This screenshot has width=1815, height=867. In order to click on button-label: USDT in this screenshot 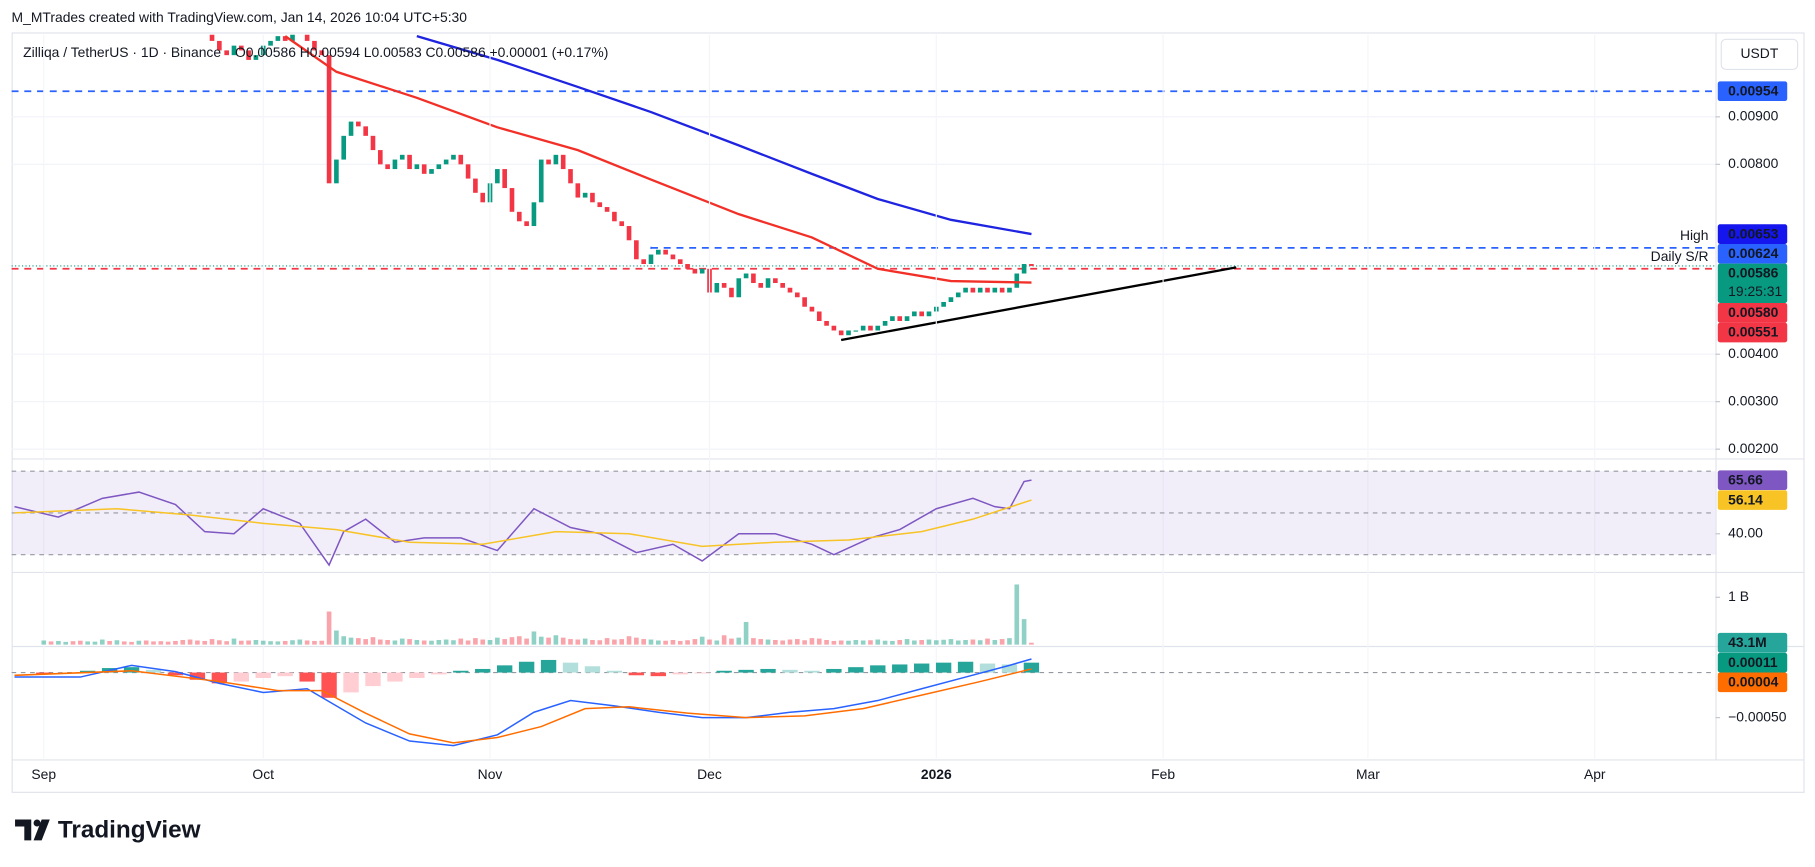, I will do `click(1760, 53)`.